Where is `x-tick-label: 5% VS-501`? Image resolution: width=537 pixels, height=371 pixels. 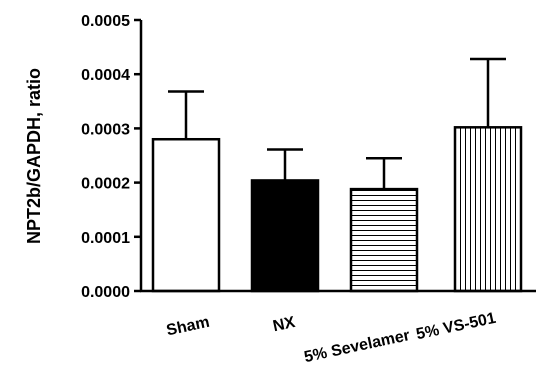 x-tick-label: 5% VS-501 is located at coordinates (456, 326).